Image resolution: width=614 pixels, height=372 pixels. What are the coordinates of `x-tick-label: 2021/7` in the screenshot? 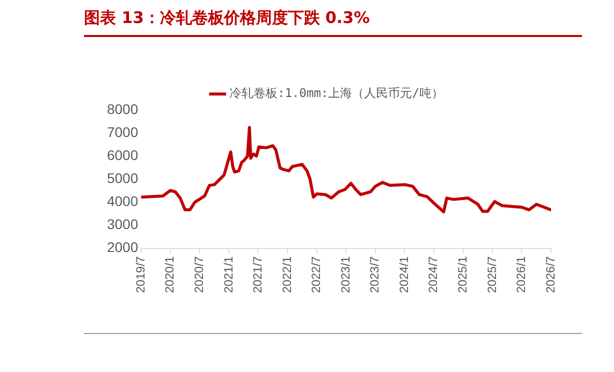 It's located at (257, 274).